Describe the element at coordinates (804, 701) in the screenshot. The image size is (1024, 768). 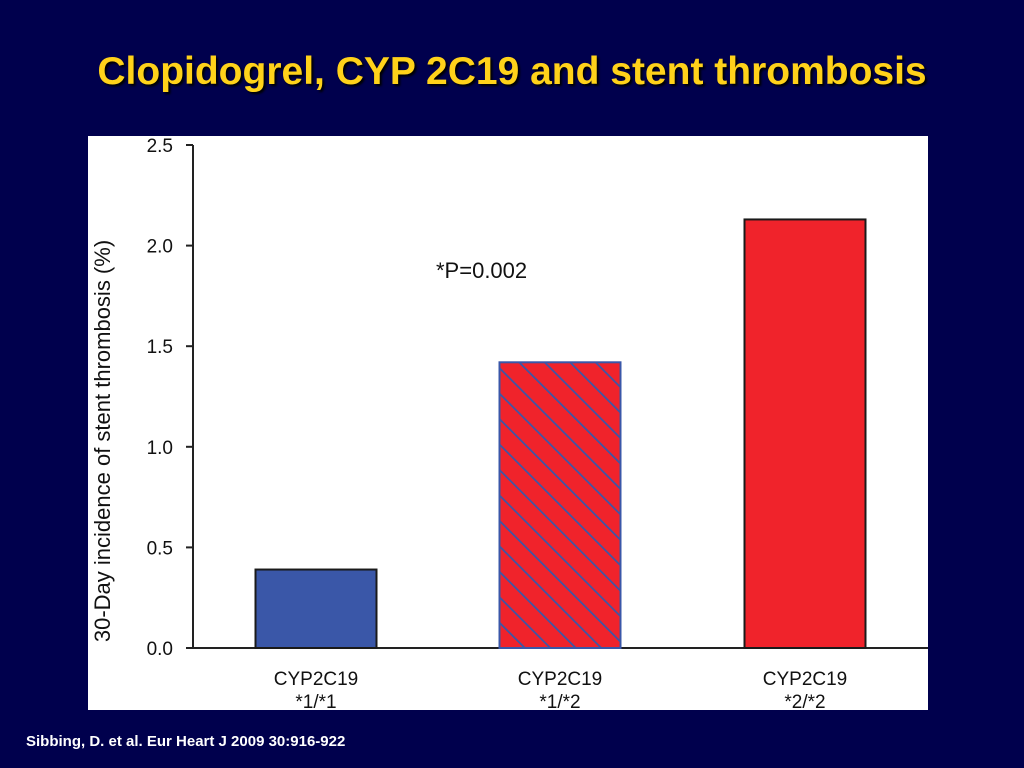
I see `x-tick-sublabel: *2/*2` at that location.